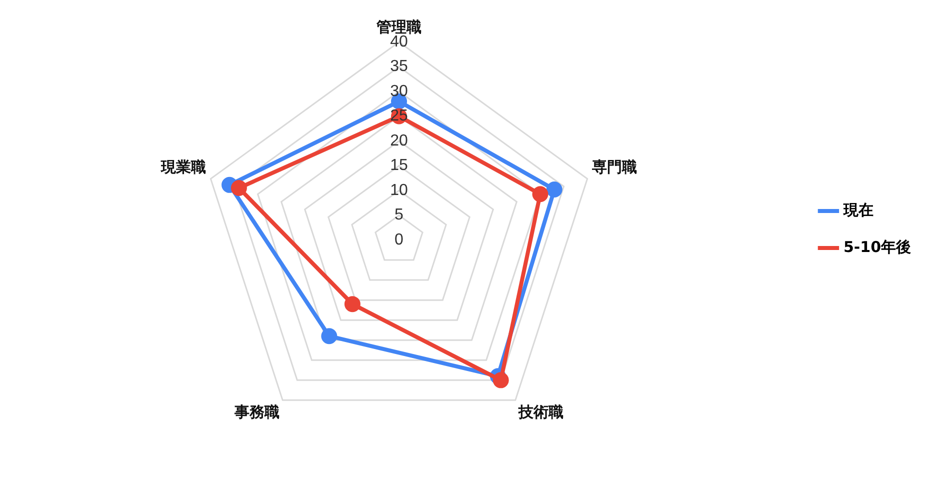 The width and height of the screenshot is (941, 479). What do you see at coordinates (399, 67) in the screenshot?
I see `y-tick-label: 35` at bounding box center [399, 67].